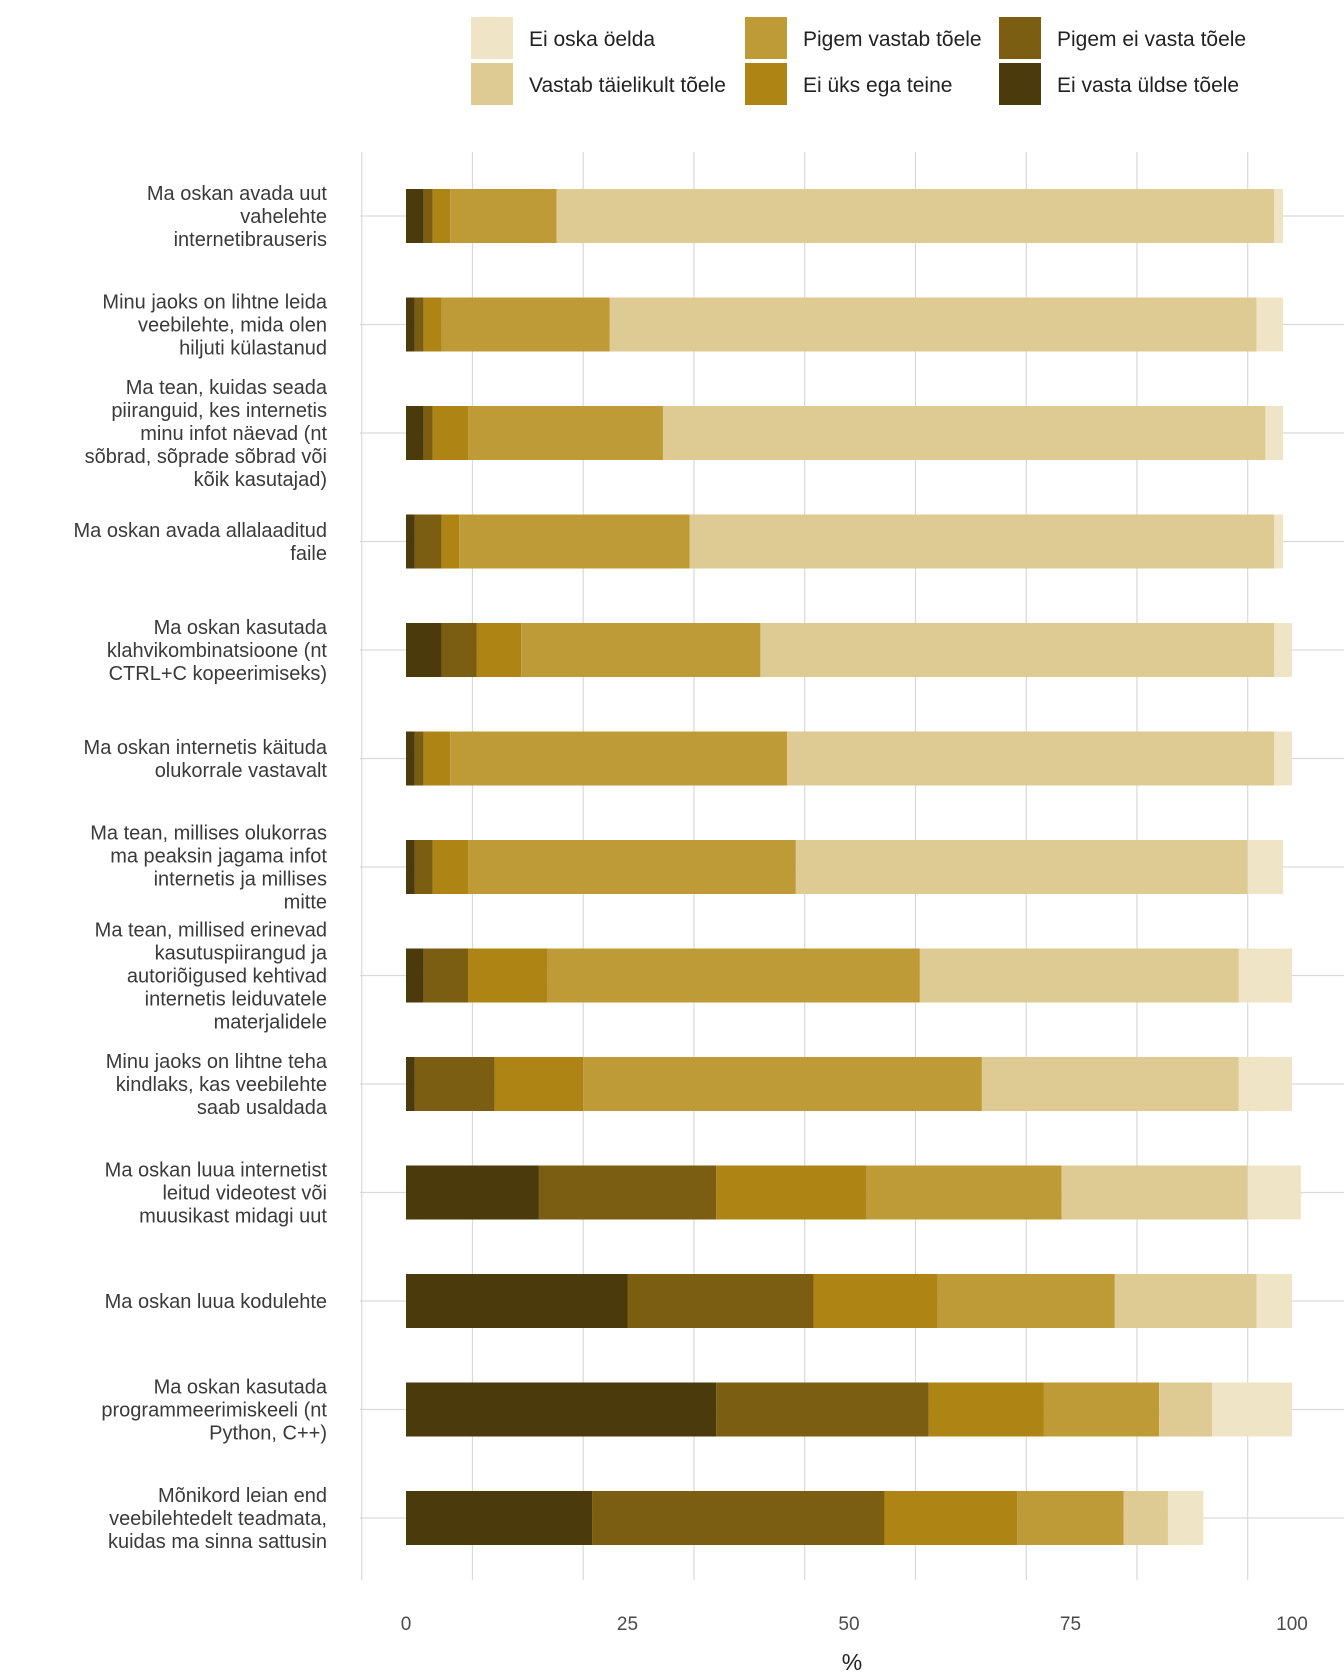 This screenshot has height=1680, width=1344. Describe the element at coordinates (308, 554) in the screenshot. I see `category-label: faile` at that location.